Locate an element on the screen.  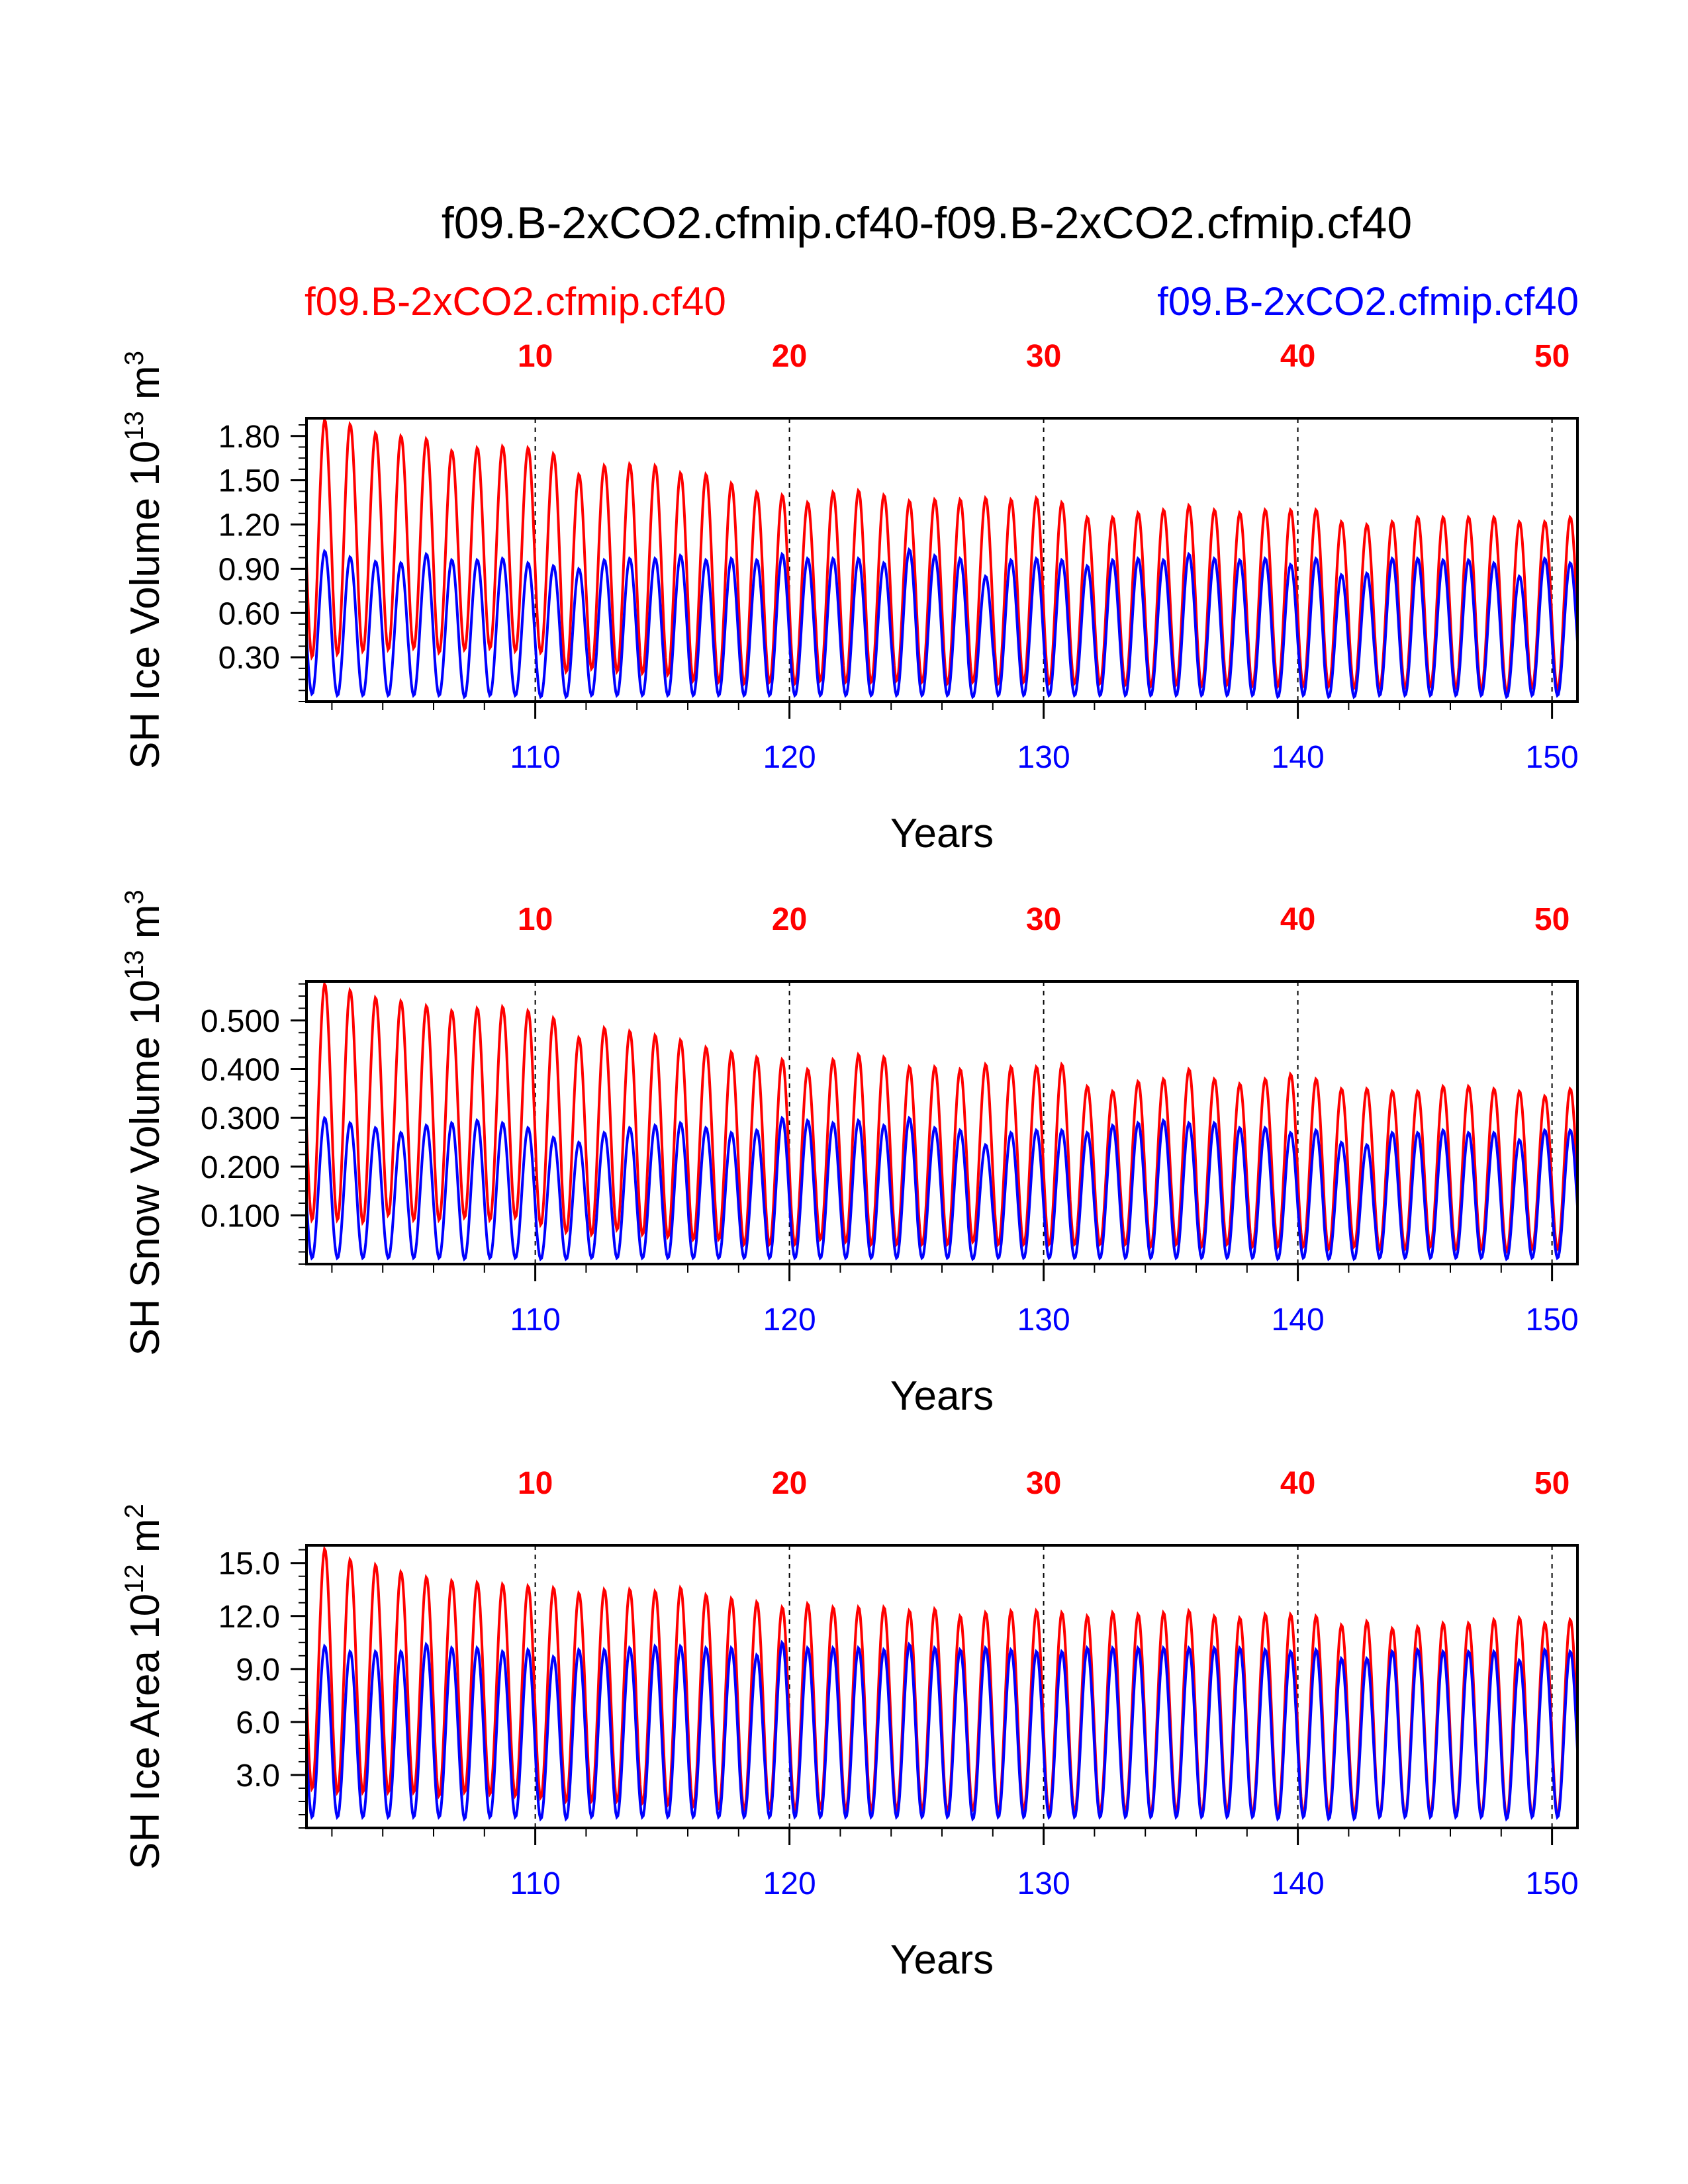
y-tick-label: 1.20 is located at coordinates (249, 525).